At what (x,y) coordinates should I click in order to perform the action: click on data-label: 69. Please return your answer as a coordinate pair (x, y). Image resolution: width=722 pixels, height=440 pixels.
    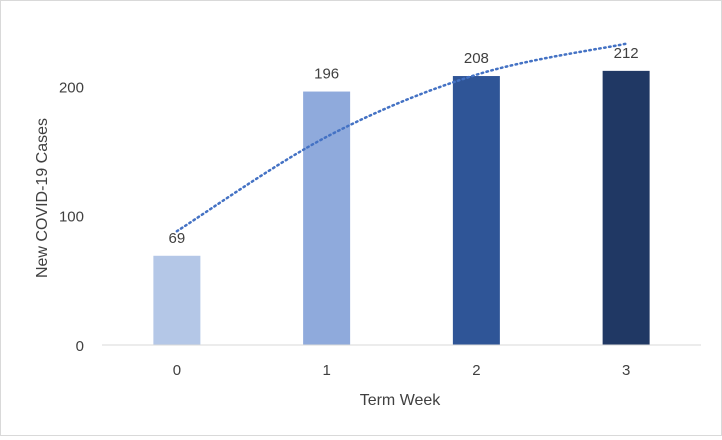
    Looking at the image, I should click on (177, 238).